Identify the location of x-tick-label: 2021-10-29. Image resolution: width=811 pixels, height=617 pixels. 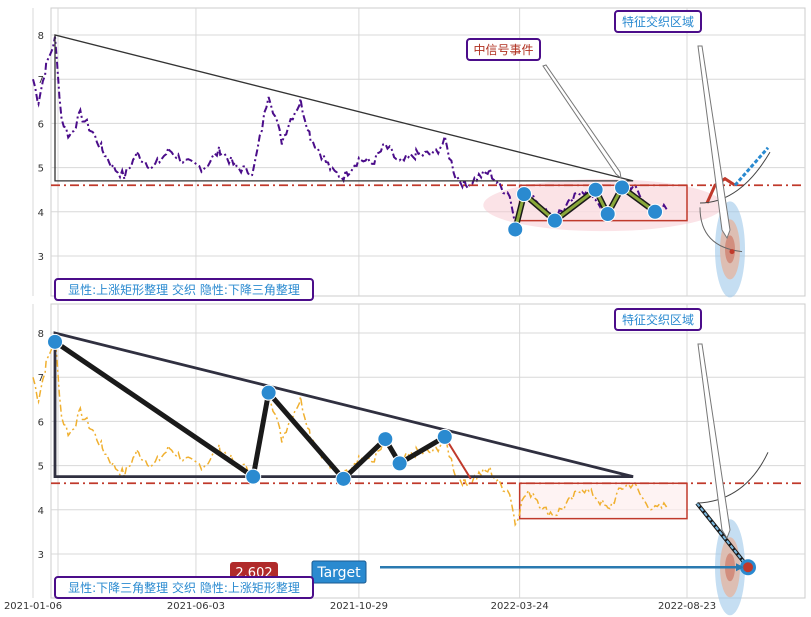
(359, 606).